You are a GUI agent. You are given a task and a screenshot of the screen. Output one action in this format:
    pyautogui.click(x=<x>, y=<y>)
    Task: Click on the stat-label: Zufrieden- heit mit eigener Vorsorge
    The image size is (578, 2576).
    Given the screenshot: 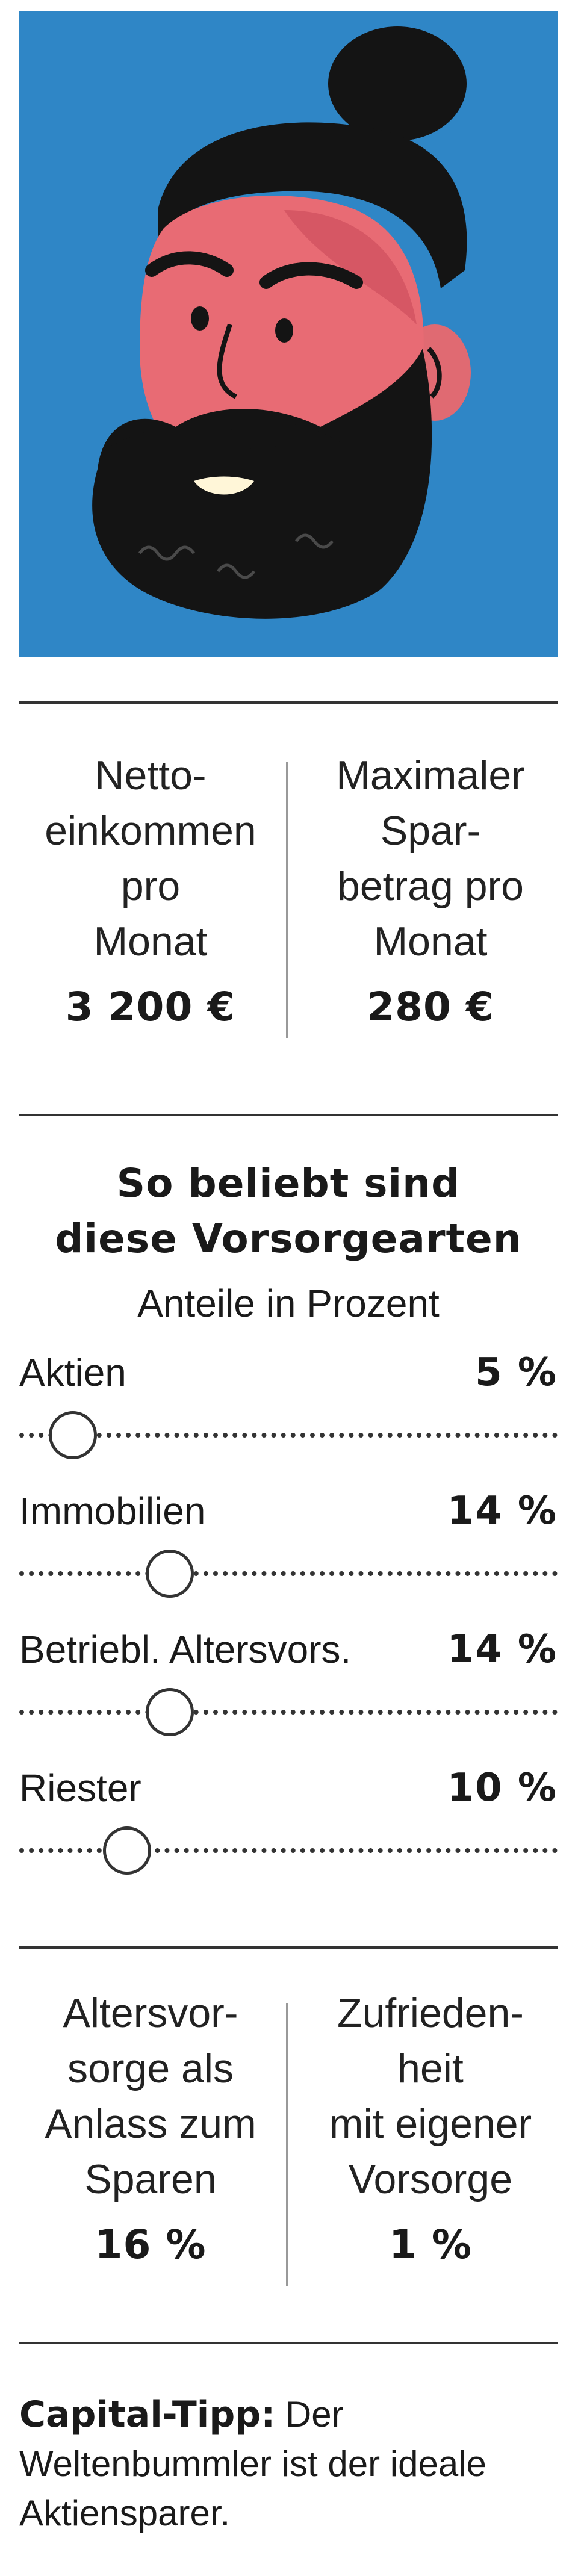 What is the action you would take?
    pyautogui.click(x=430, y=2096)
    